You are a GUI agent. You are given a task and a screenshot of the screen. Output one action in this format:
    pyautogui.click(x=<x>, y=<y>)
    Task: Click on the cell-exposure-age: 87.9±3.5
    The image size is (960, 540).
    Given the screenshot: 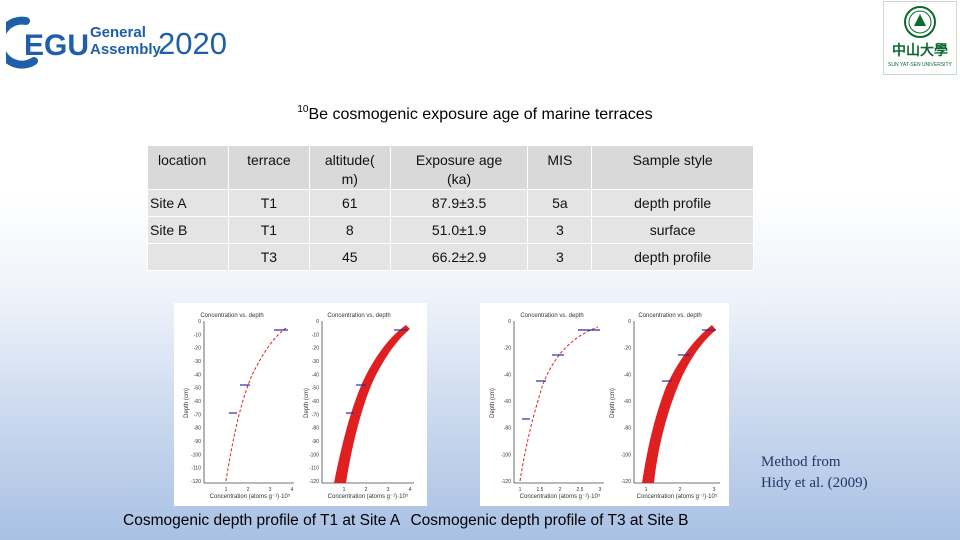 What is the action you would take?
    pyautogui.click(x=459, y=203)
    